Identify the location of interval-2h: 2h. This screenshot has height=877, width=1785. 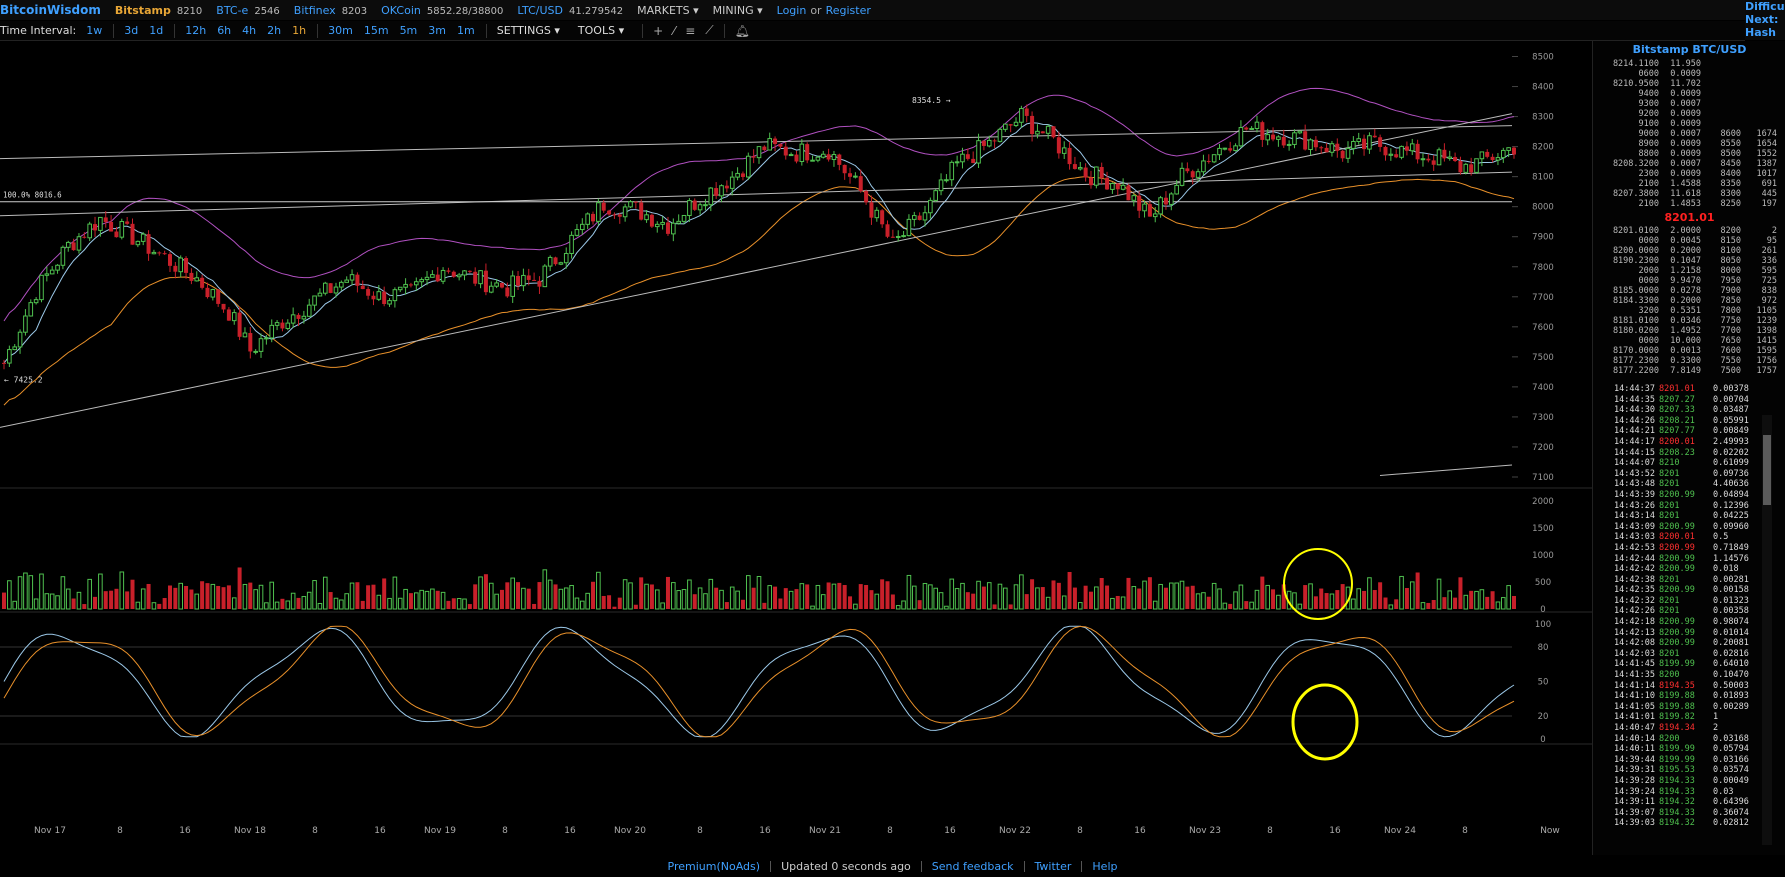
(274, 30).